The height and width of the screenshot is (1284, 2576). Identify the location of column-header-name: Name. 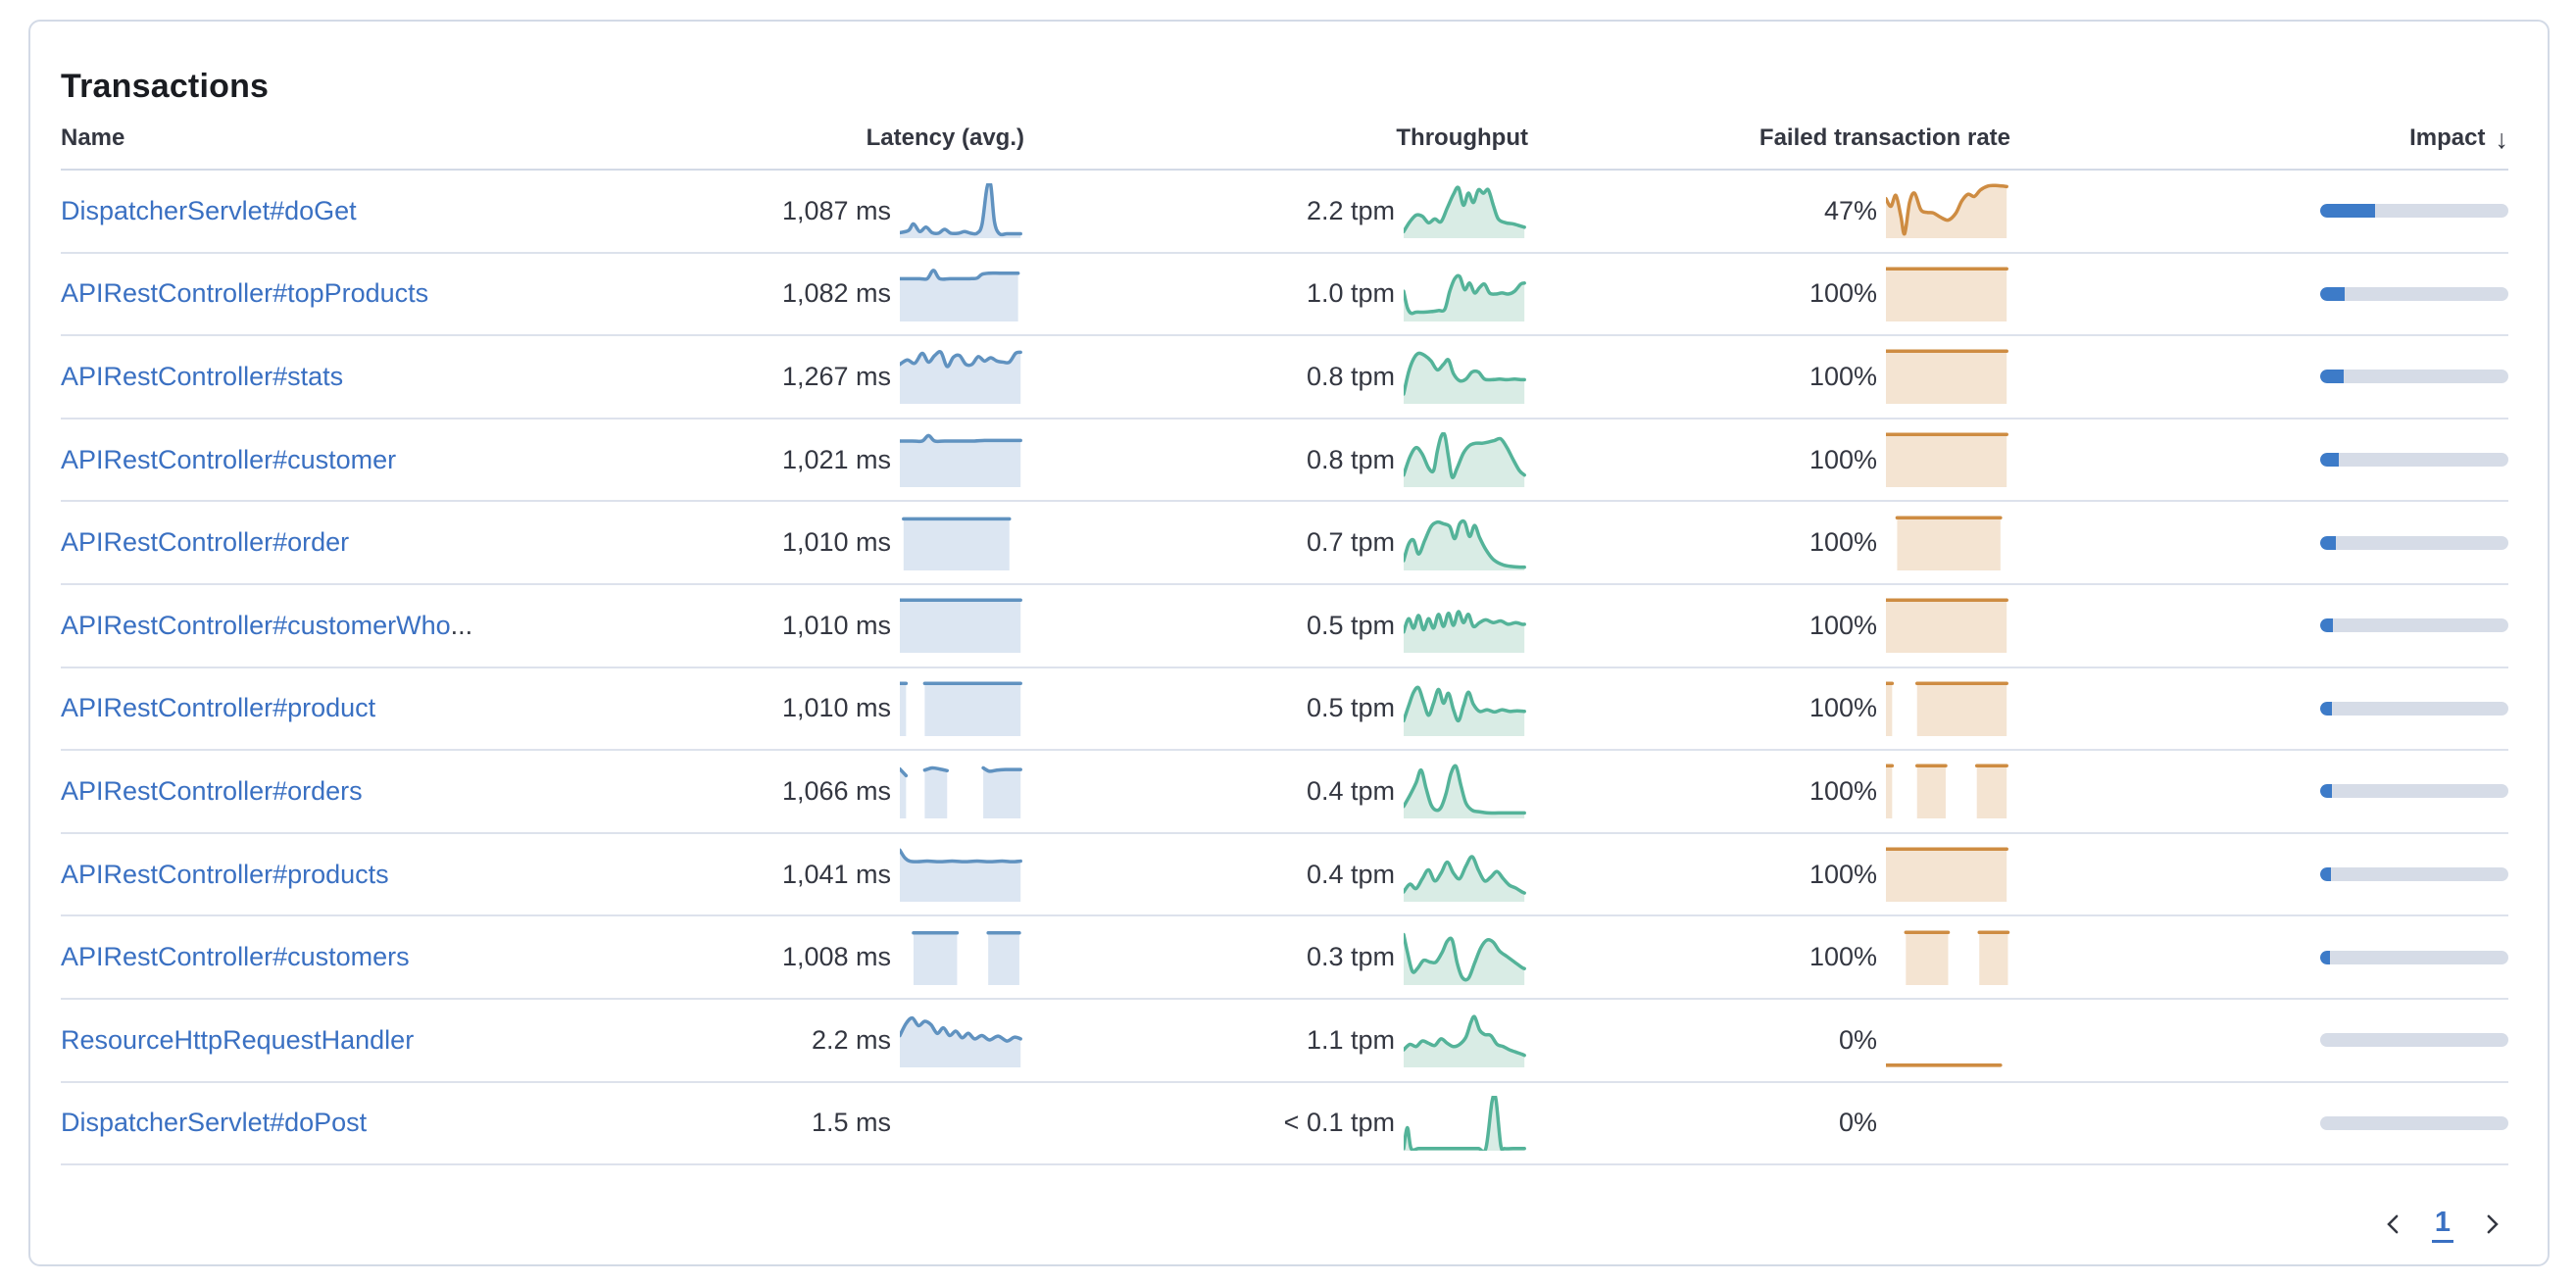
(93, 137).